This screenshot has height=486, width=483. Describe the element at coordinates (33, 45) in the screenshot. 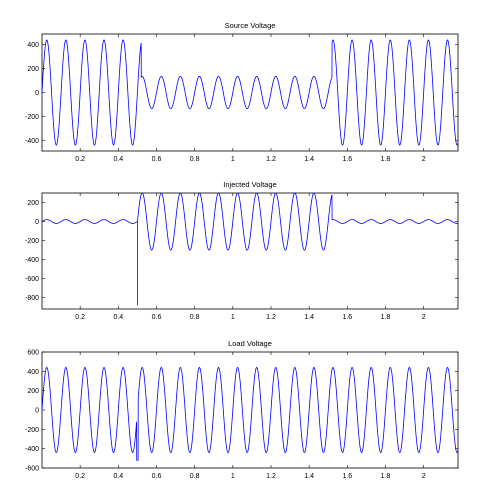

I see `source-voltage-ytick-label: 400` at that location.